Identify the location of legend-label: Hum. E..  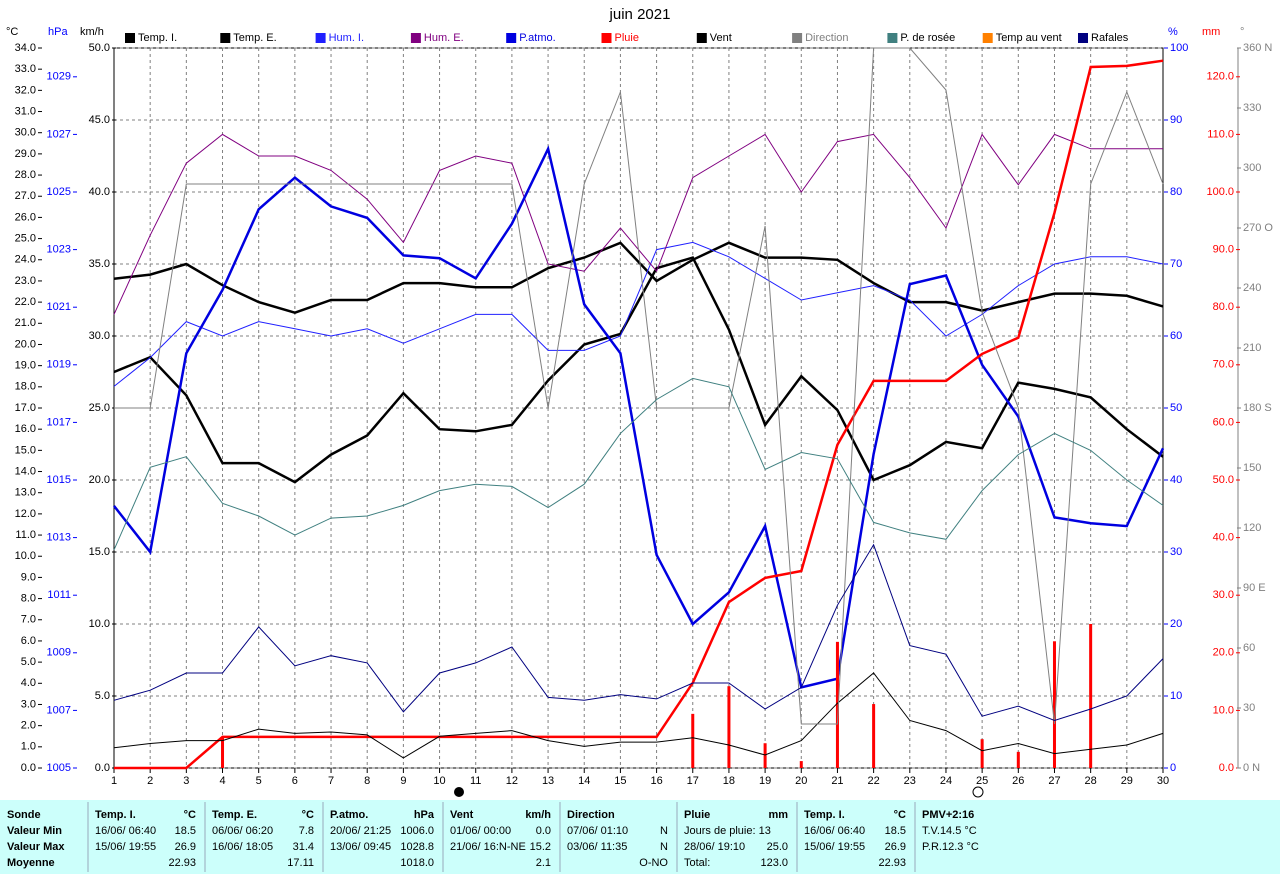
(444, 38).